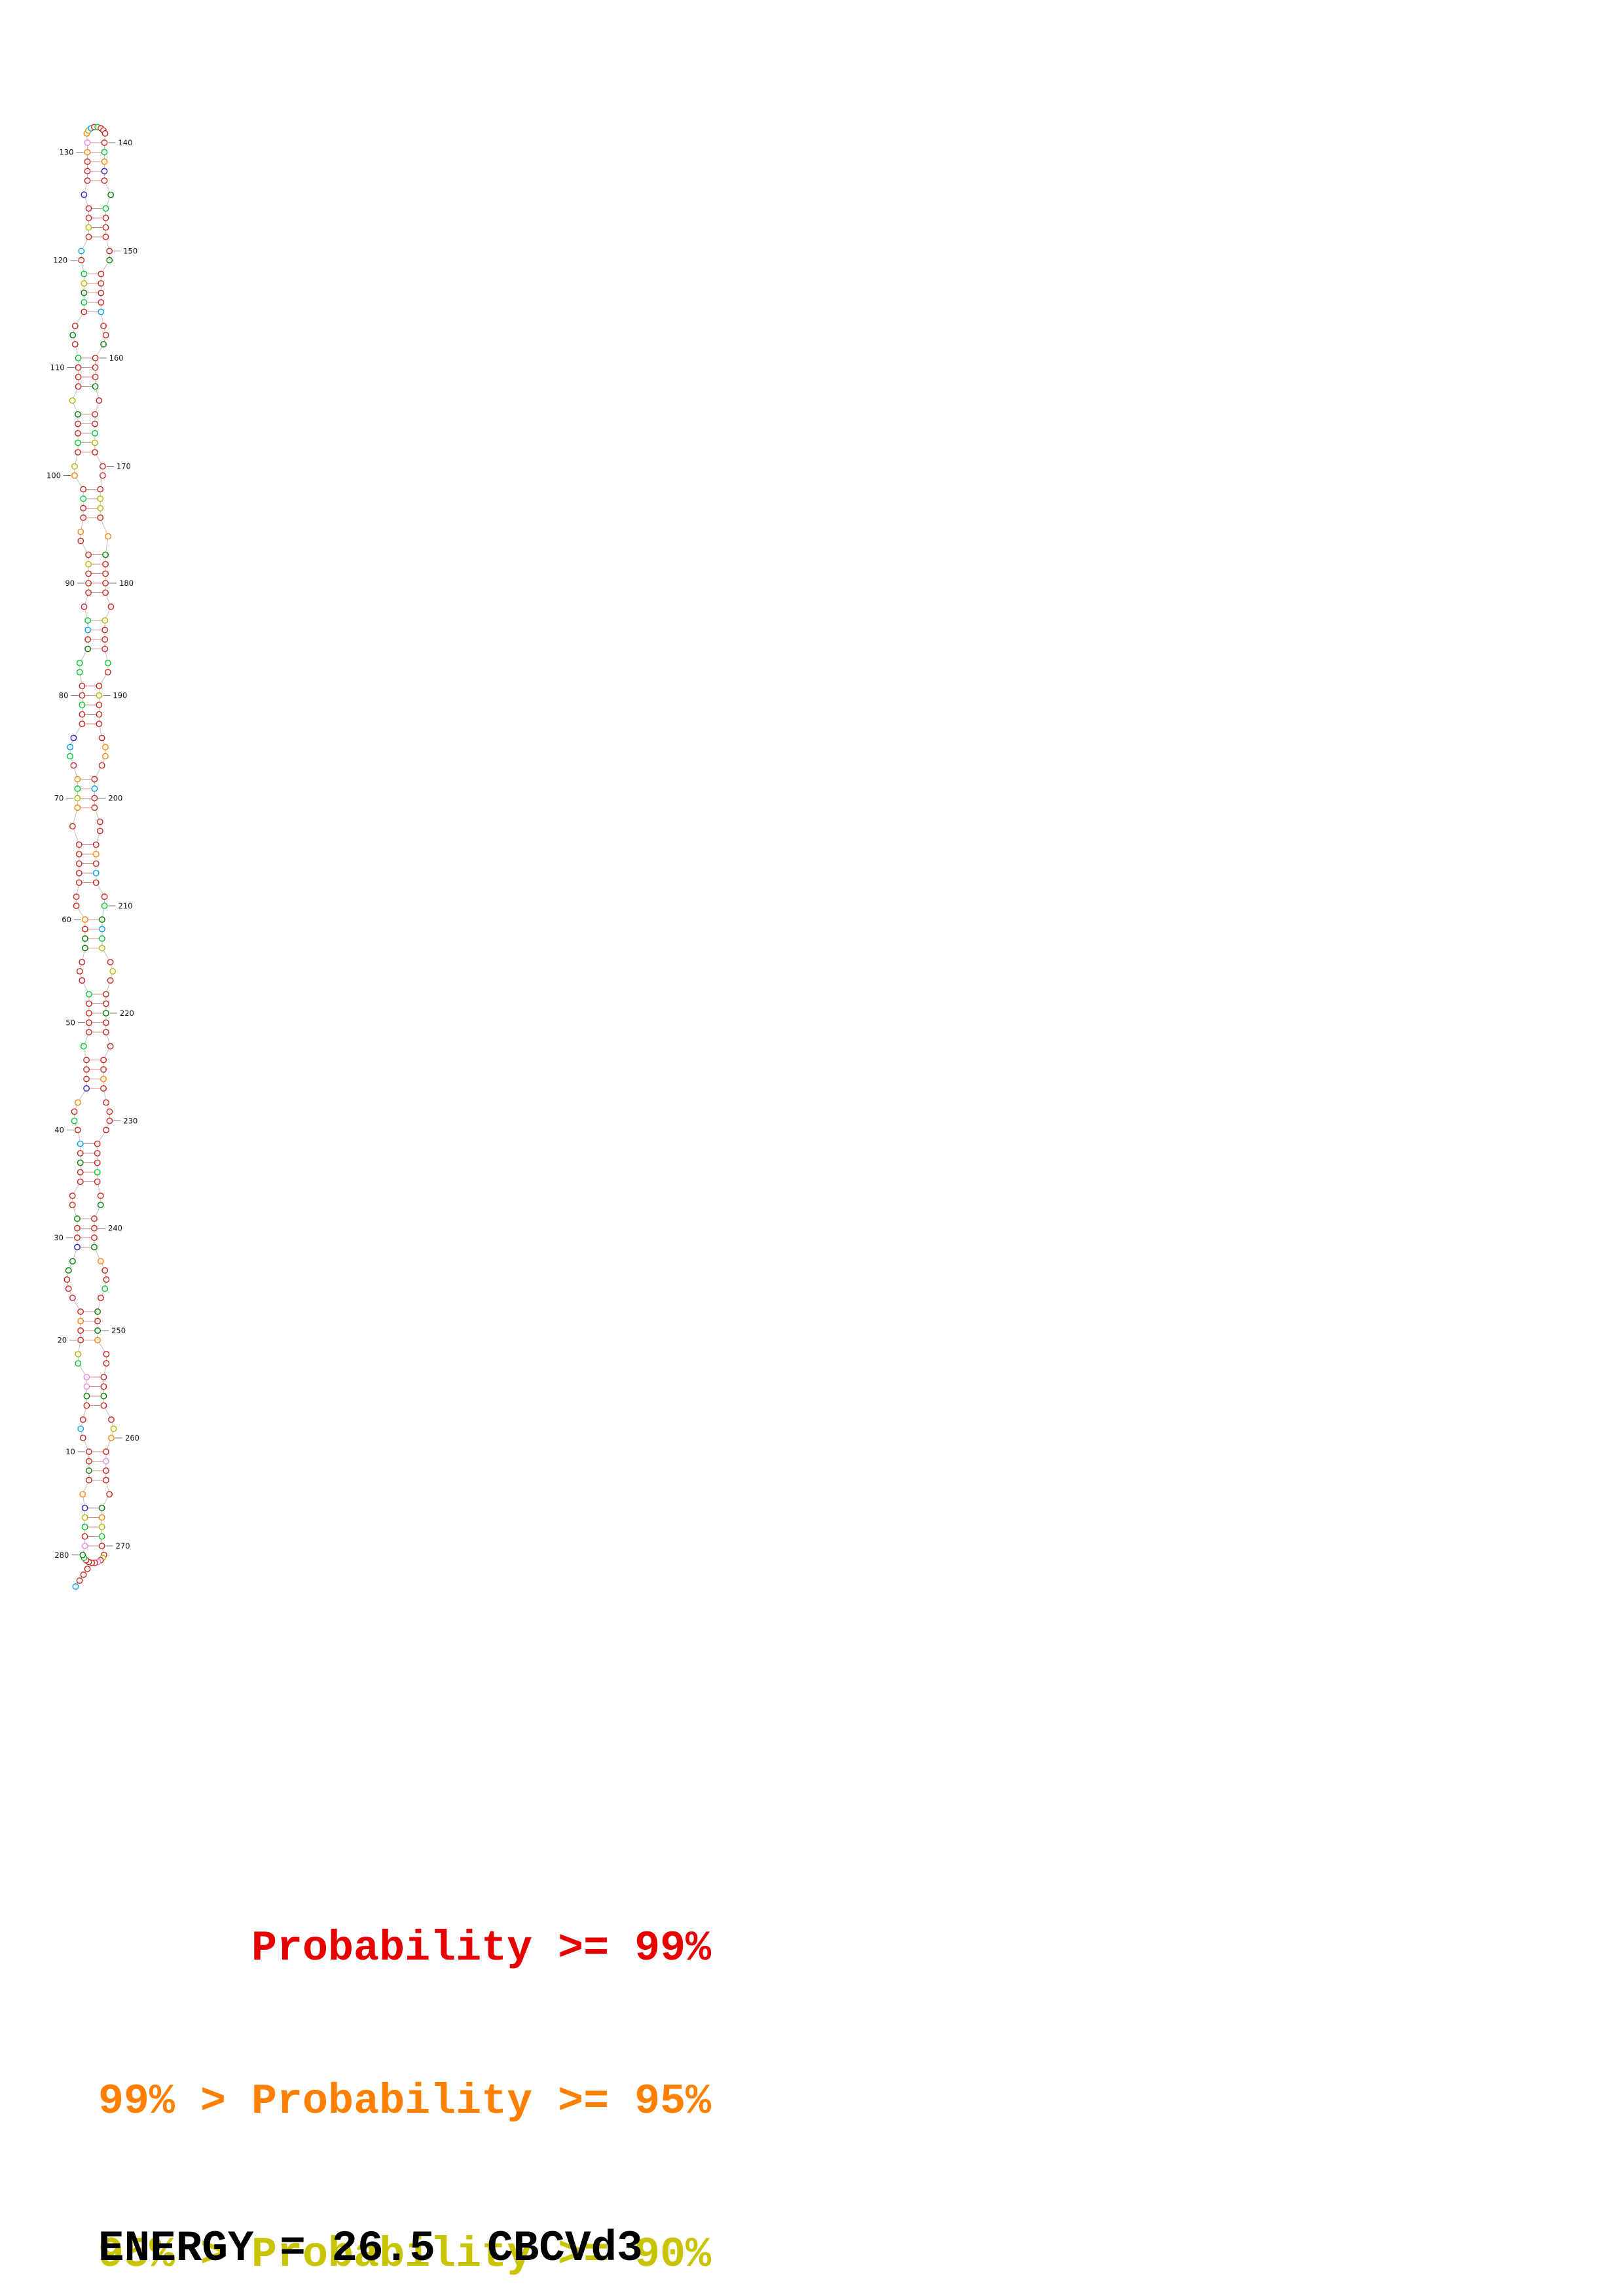  I want to click on legend-entry: 95% > Probability >= 90%, so click(405, 2255).